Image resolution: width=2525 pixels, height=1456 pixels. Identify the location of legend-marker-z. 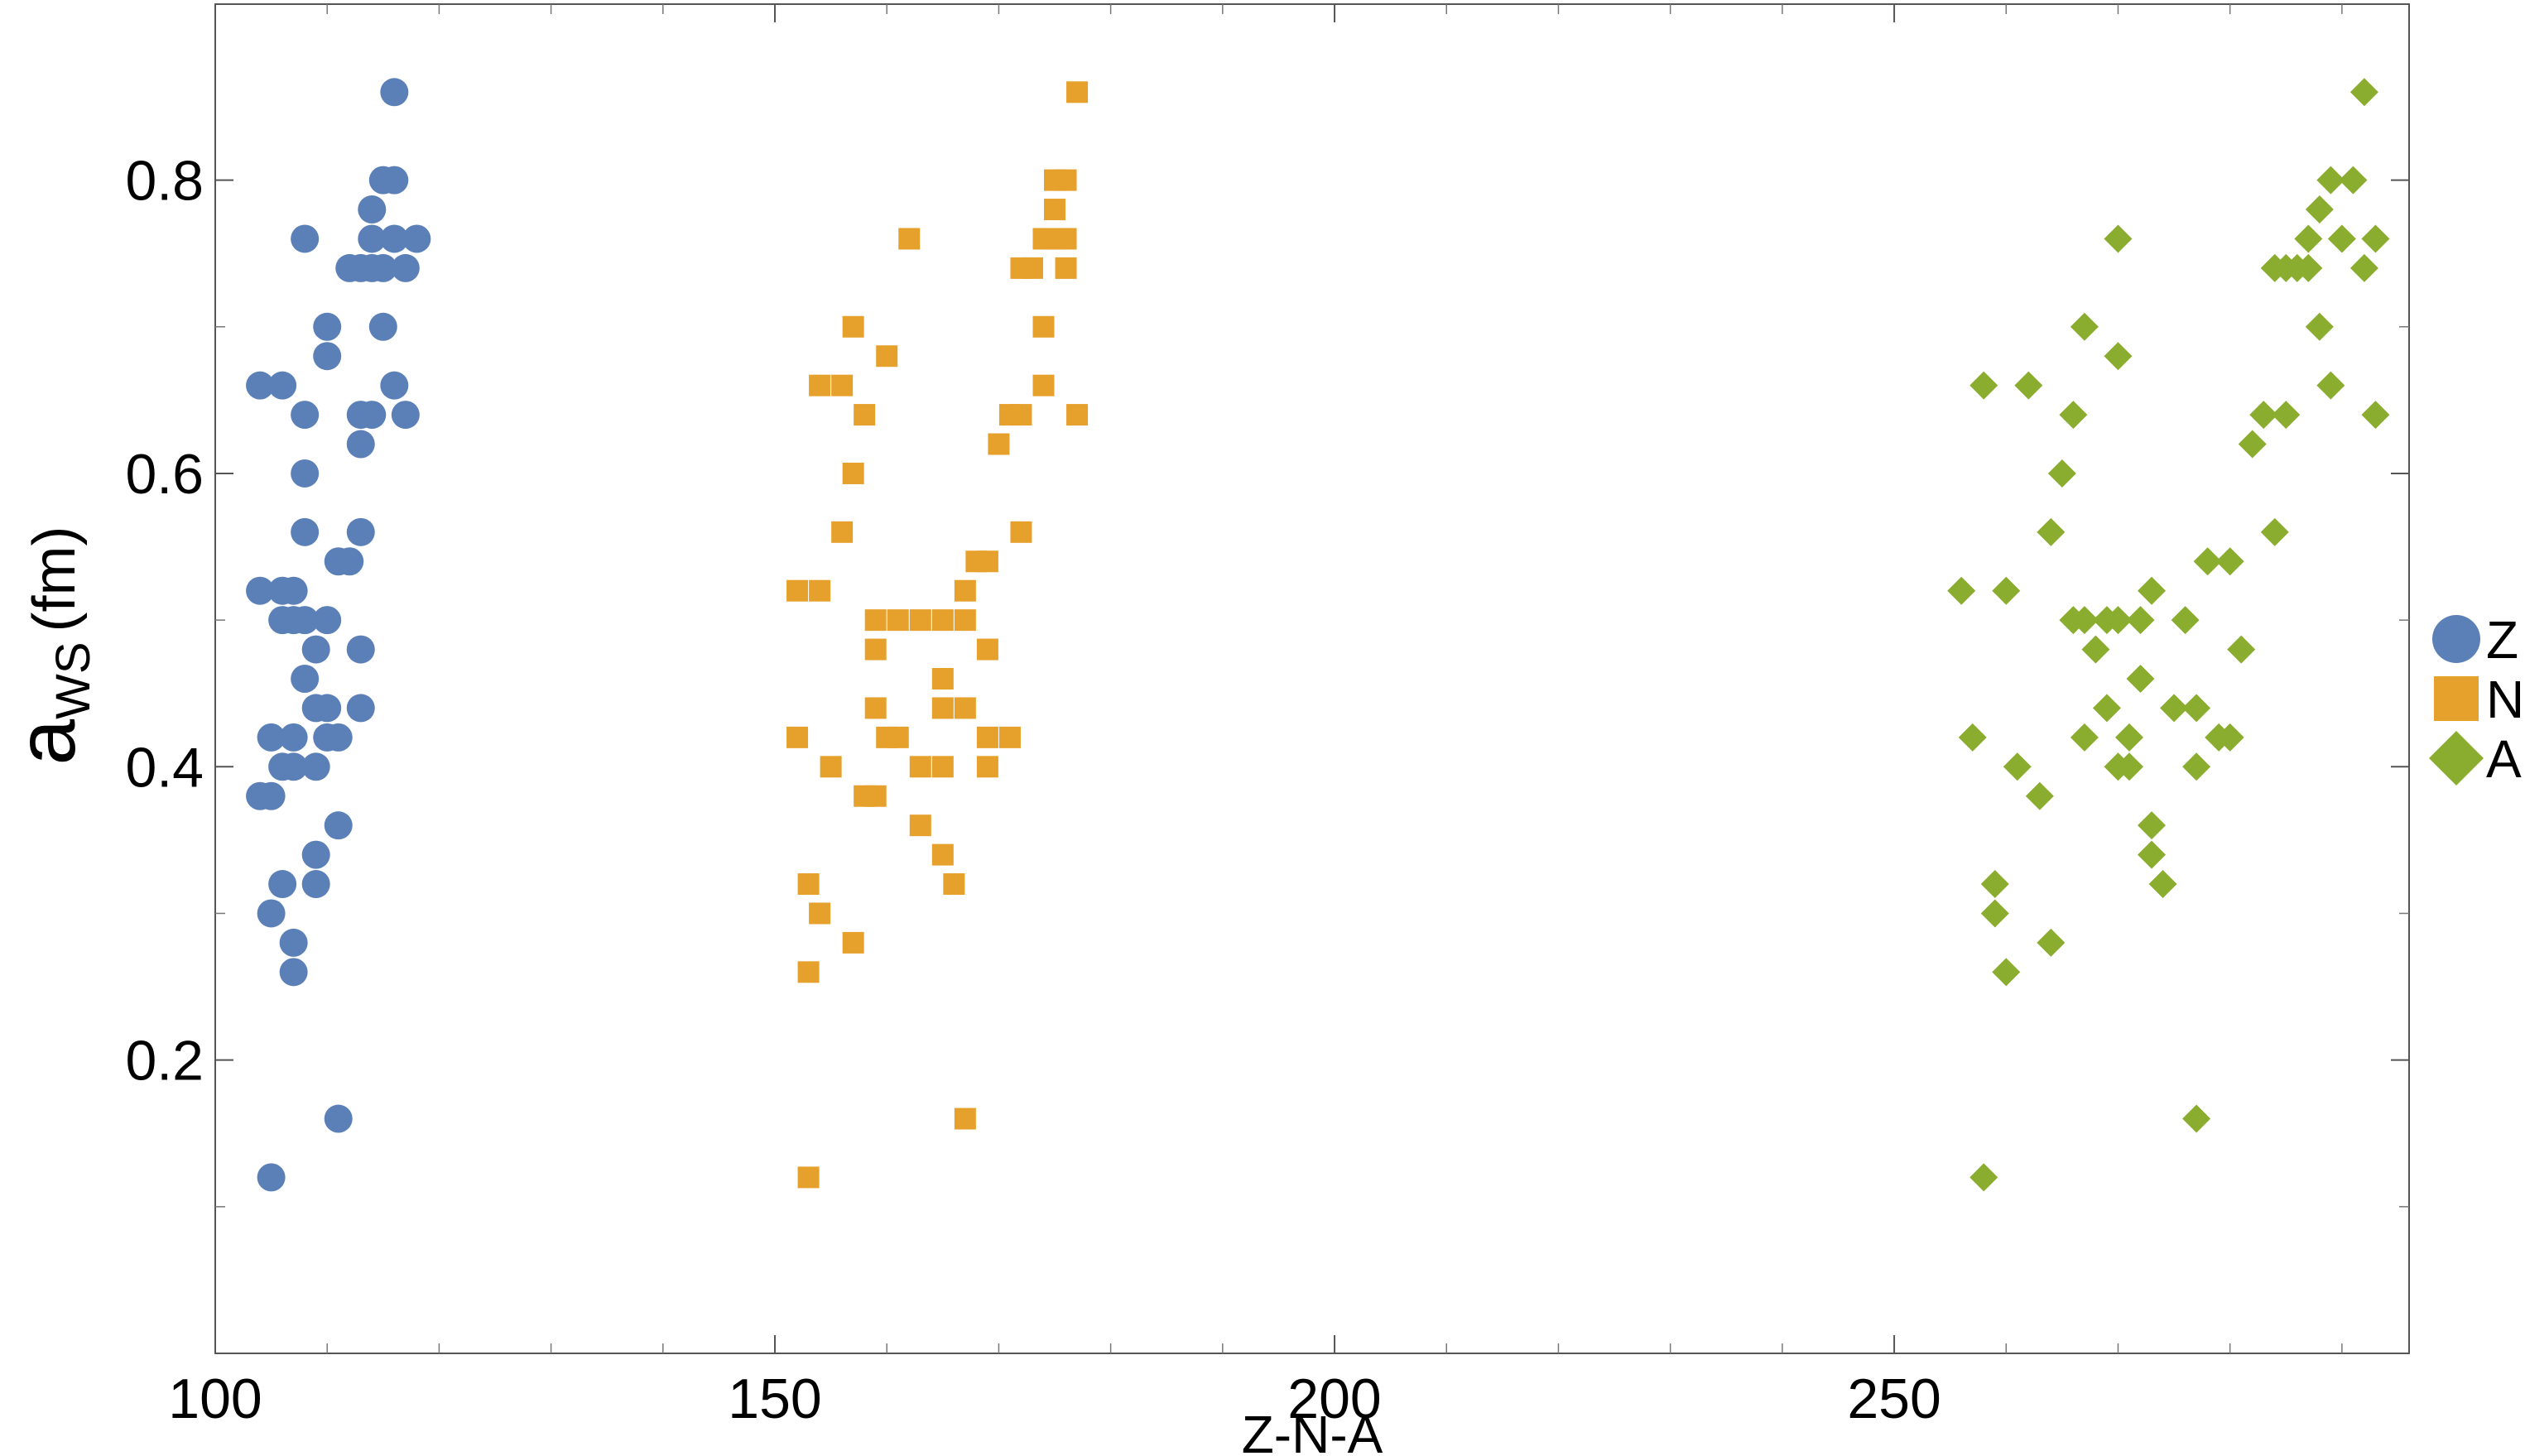
(2456, 639).